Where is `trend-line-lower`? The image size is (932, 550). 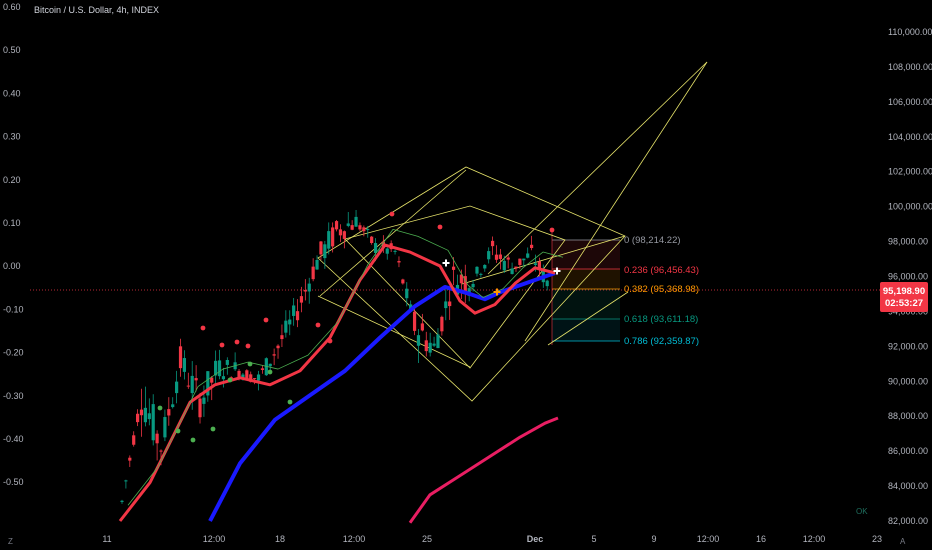
trend-line-lower is located at coordinates (616, 201).